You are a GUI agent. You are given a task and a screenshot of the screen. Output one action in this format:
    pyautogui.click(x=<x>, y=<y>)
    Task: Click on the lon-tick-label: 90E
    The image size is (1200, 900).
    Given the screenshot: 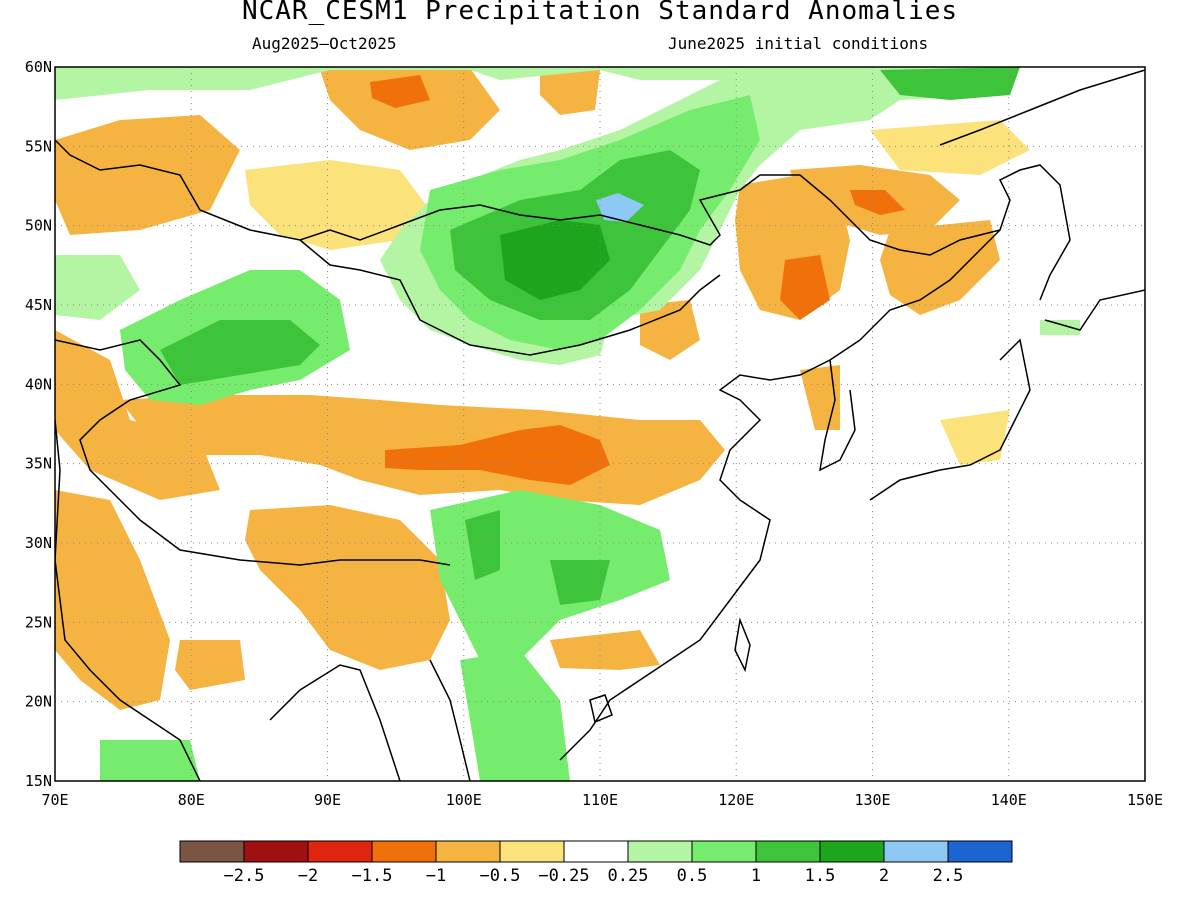 What is the action you would take?
    pyautogui.click(x=327, y=800)
    